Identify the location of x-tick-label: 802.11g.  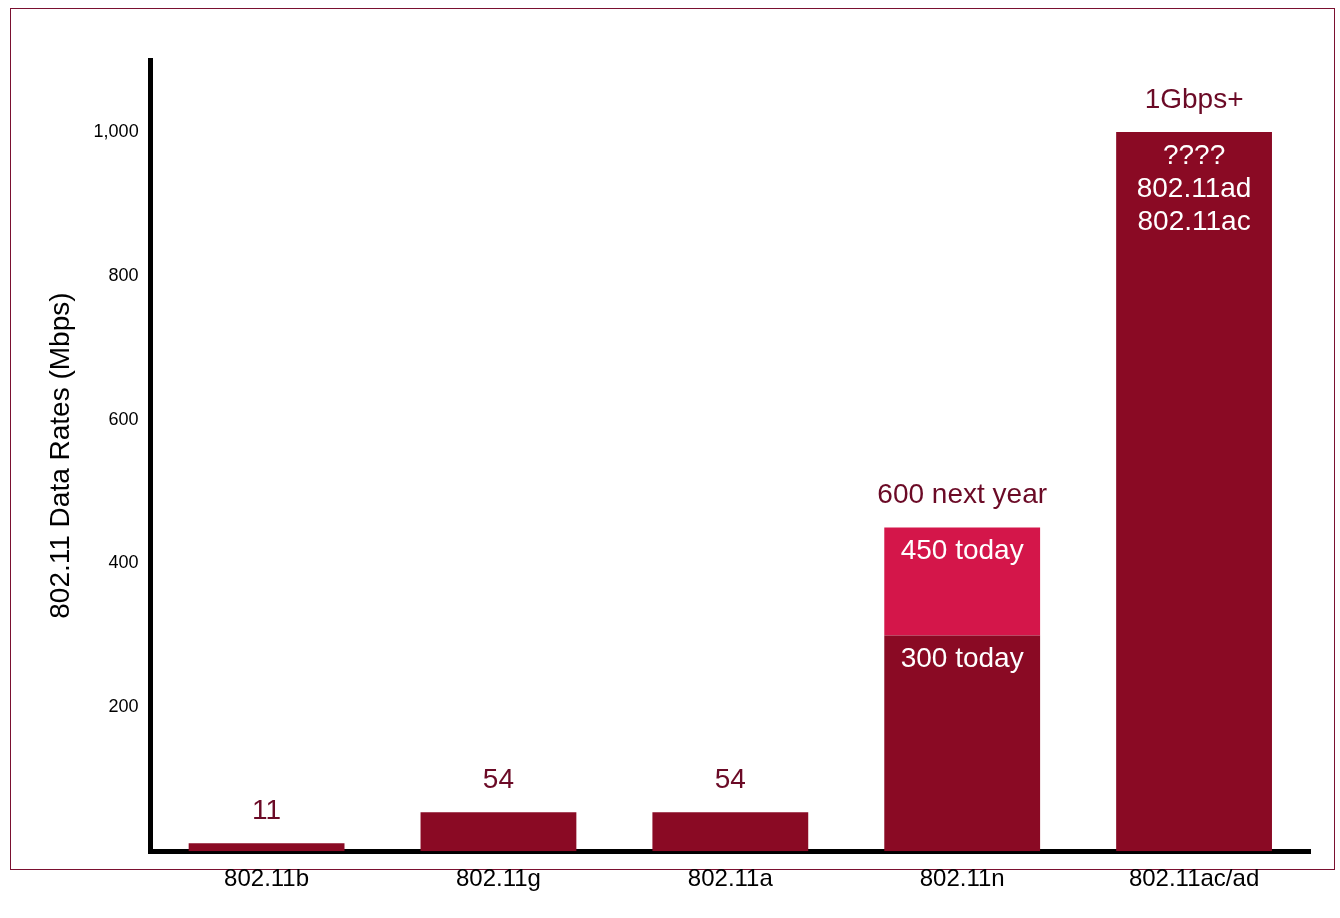
(498, 878).